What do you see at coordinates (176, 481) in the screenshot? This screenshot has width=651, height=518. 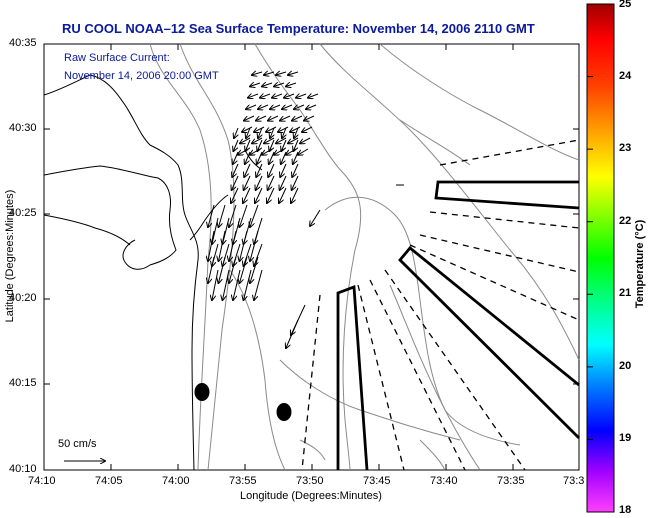 I see `x-tick-label: 74:00` at bounding box center [176, 481].